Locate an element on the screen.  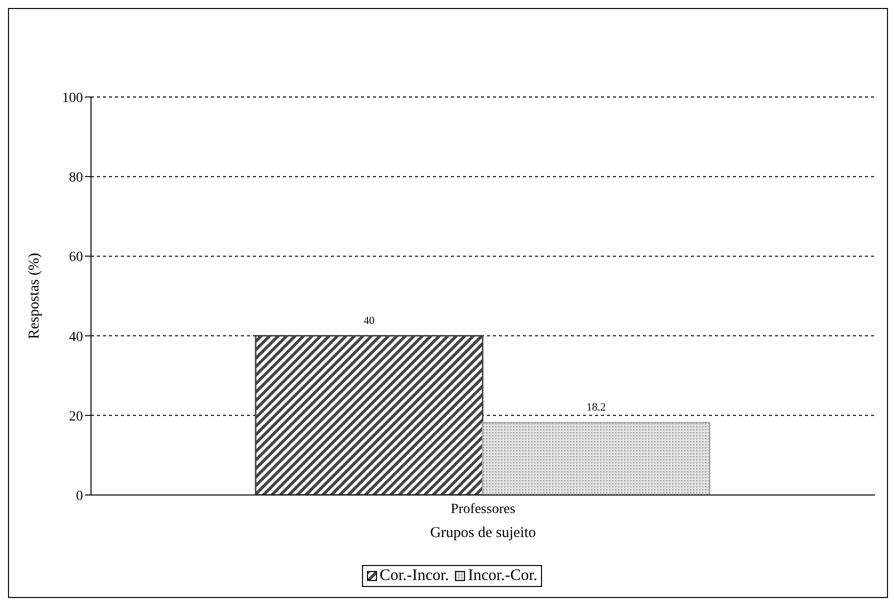
x-tick-label: Professores is located at coordinates (483, 509).